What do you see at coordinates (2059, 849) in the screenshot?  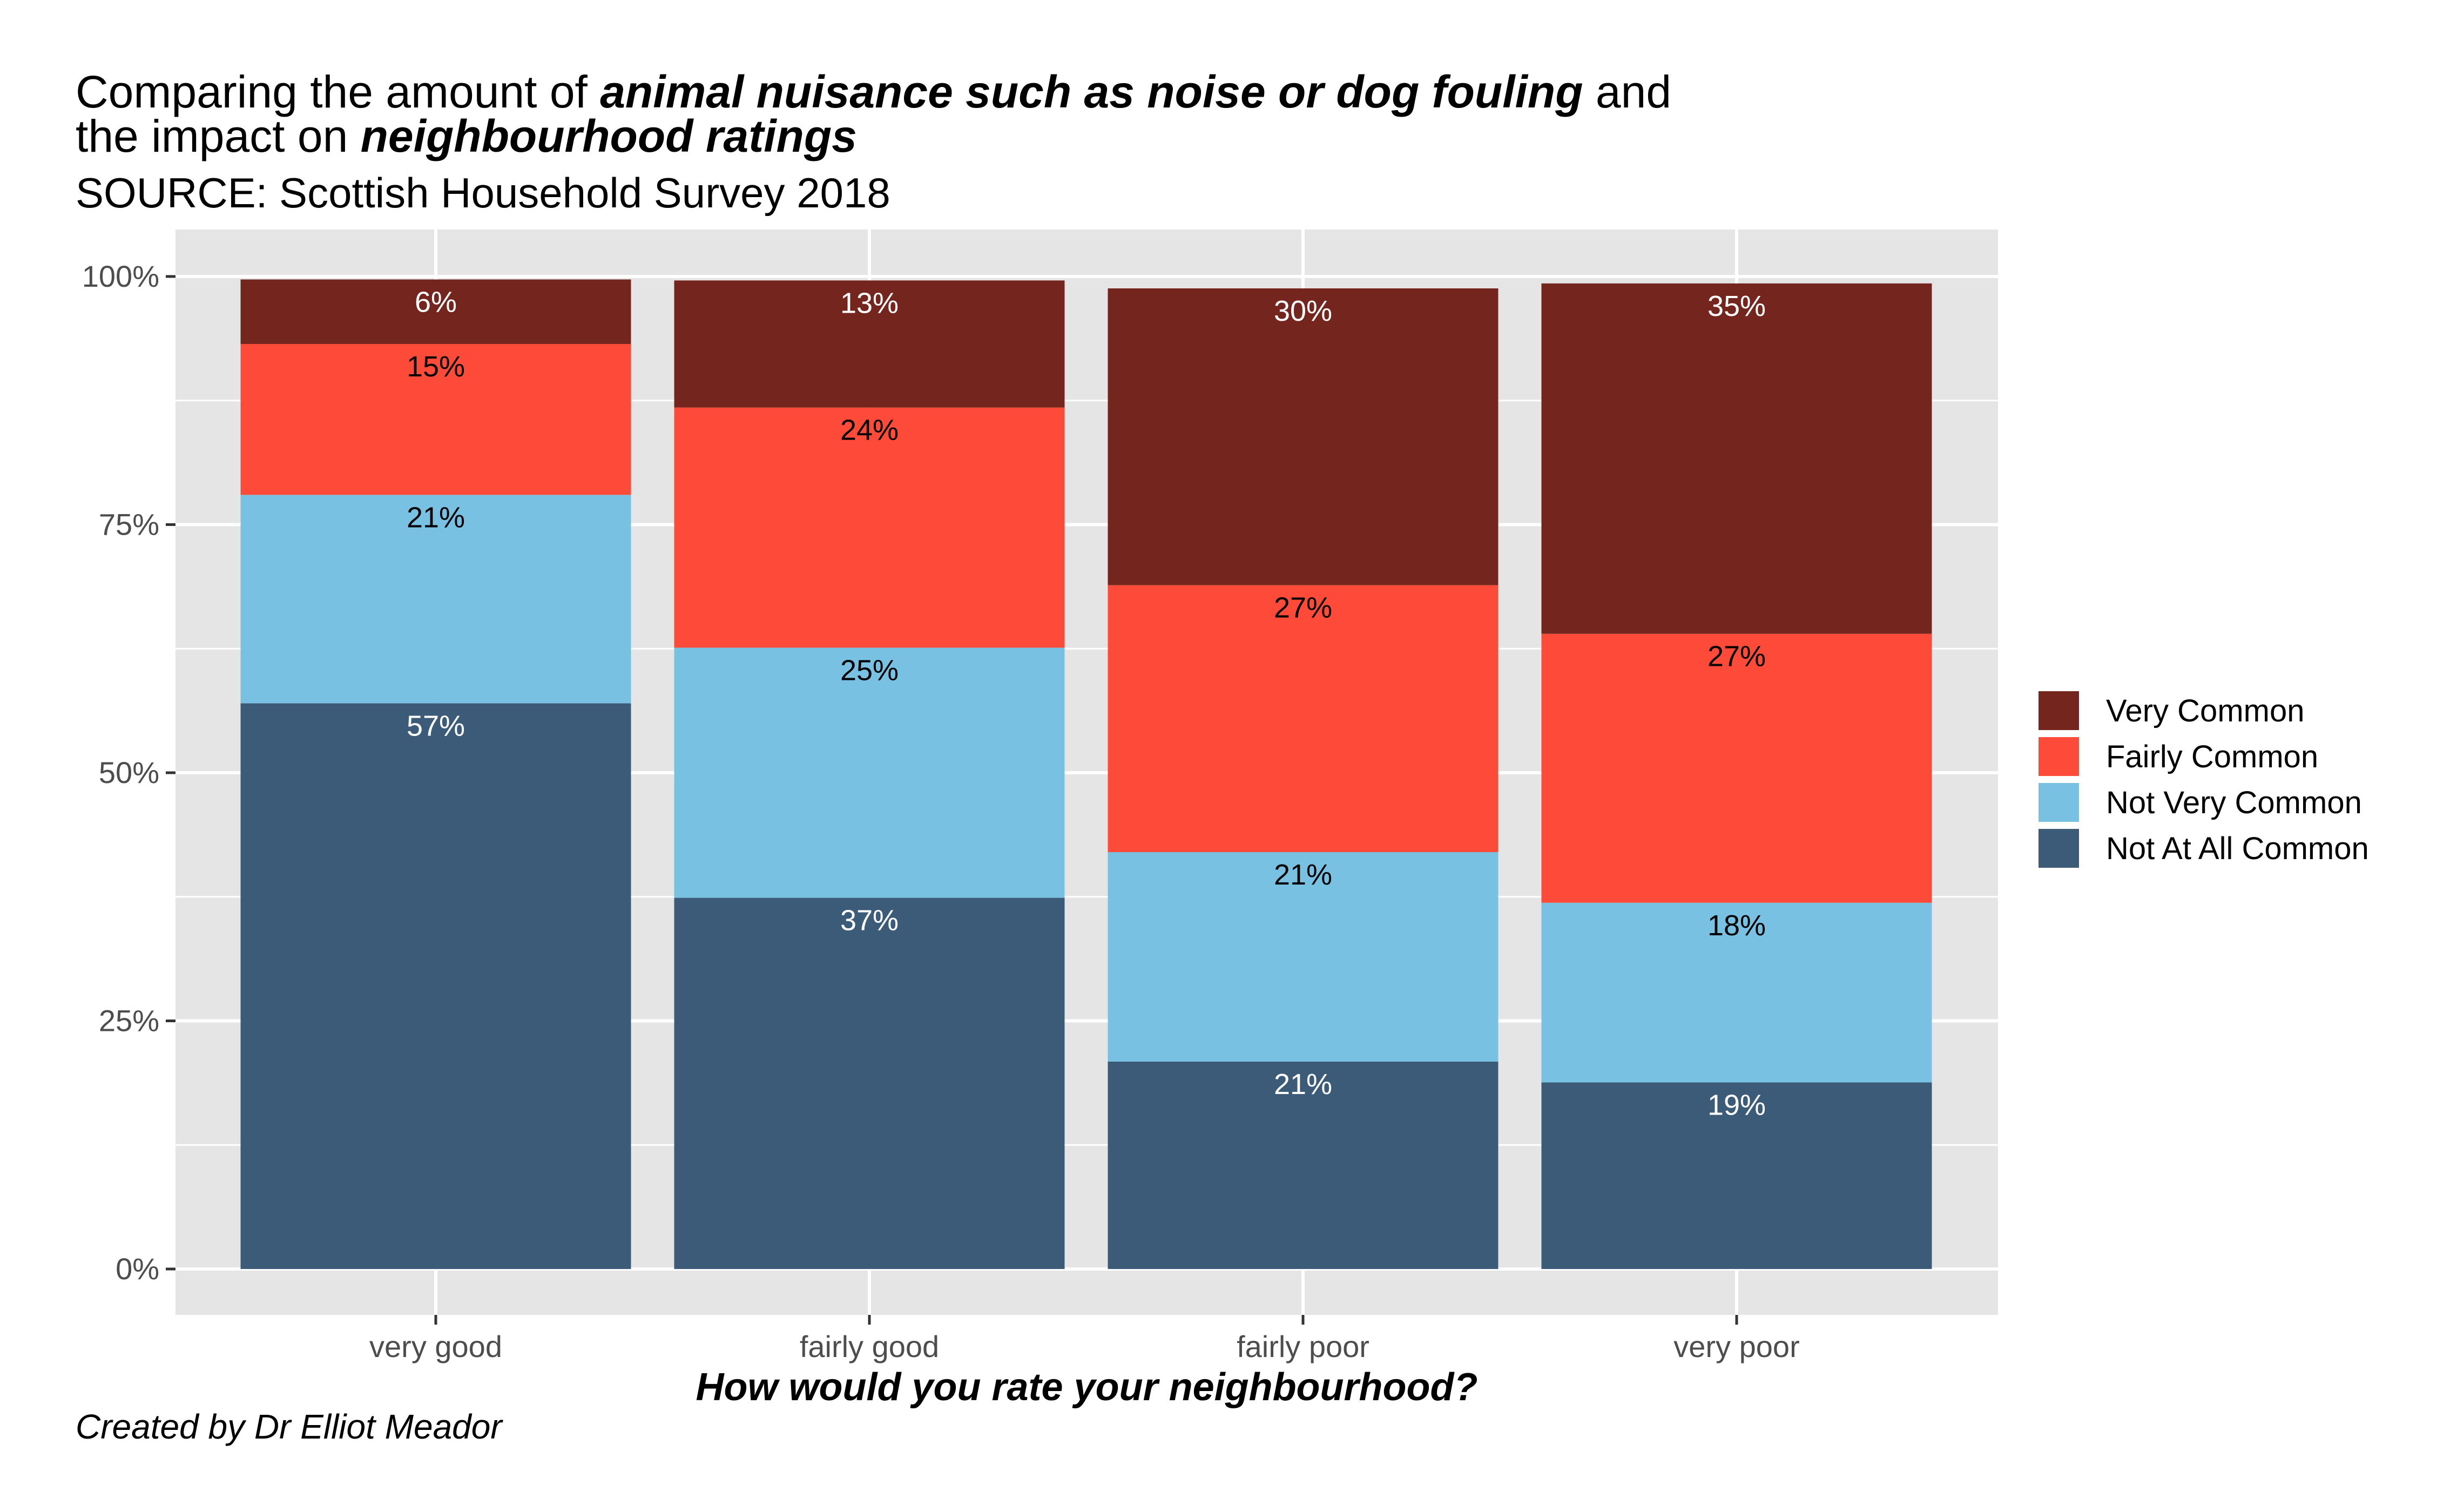 I see `legend-key-not-at-all-common` at bounding box center [2059, 849].